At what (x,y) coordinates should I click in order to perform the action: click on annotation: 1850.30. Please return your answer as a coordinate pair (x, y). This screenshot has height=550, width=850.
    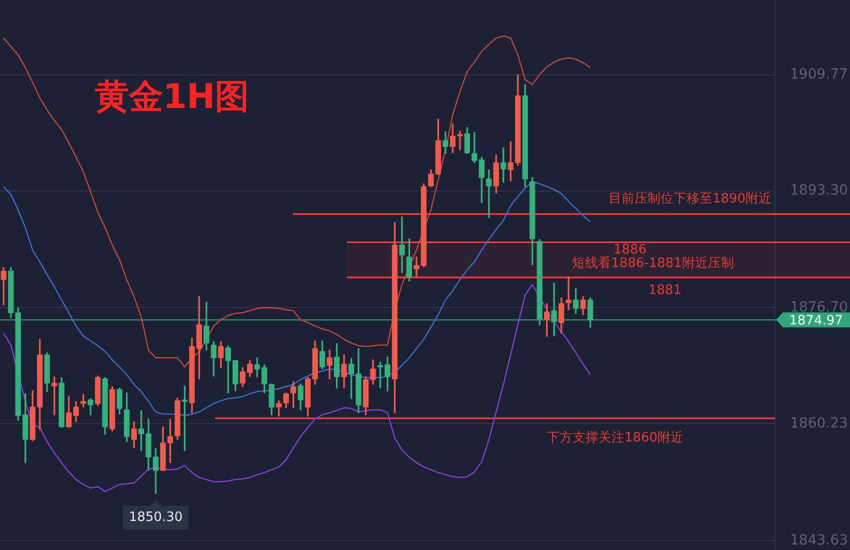
    Looking at the image, I should click on (155, 518).